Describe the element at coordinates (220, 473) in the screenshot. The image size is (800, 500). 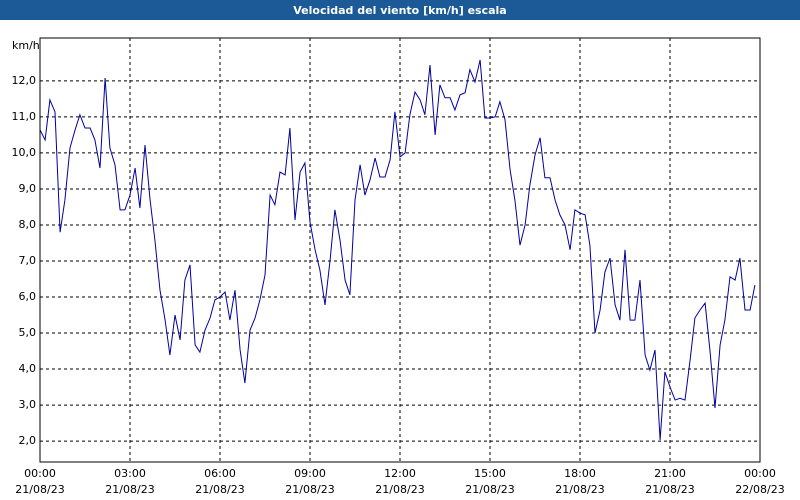
I see `x-tick-label: 06:00` at that location.